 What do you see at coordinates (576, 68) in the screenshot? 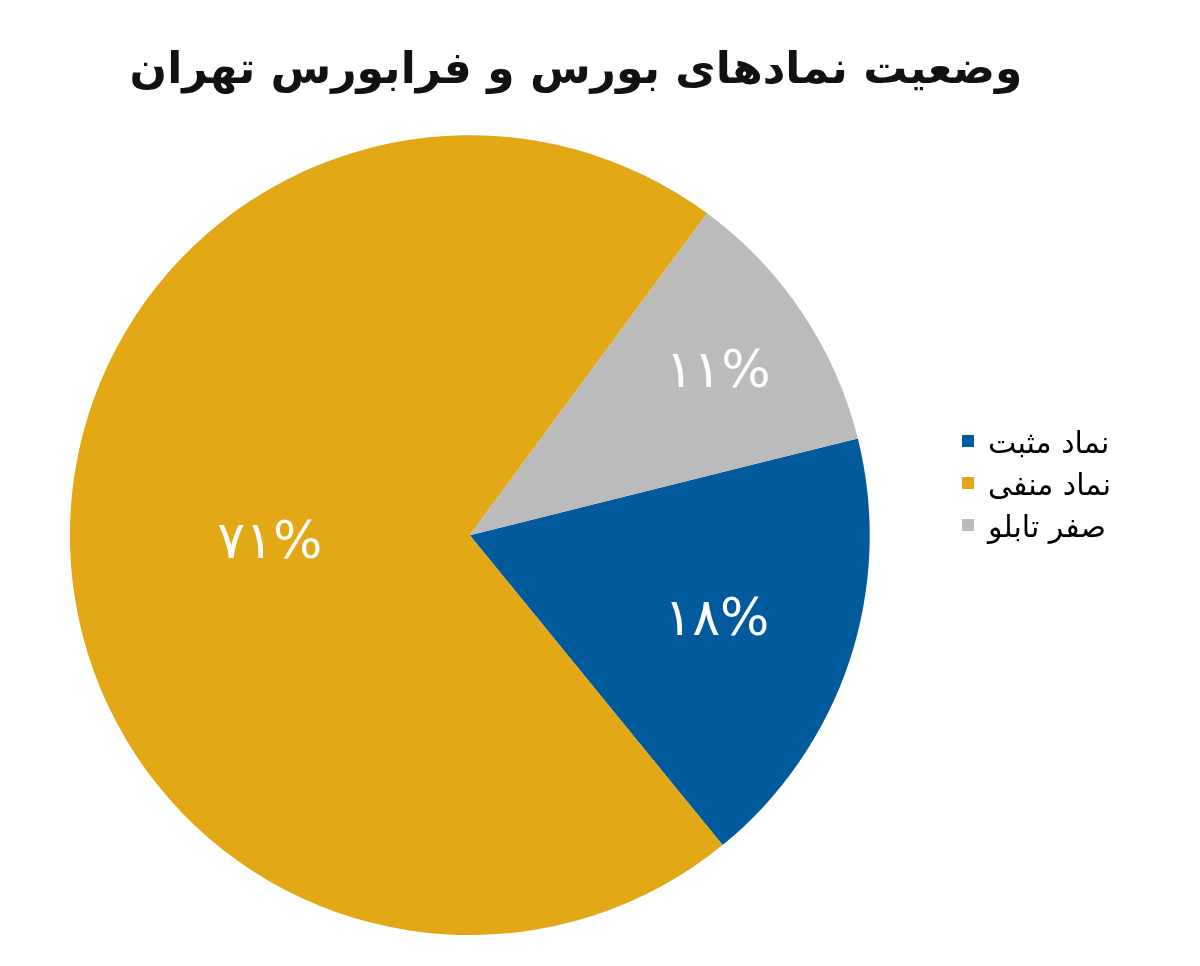
I see `chart-title: وضعیت نمادهای بورس و فرابورس تهران` at bounding box center [576, 68].